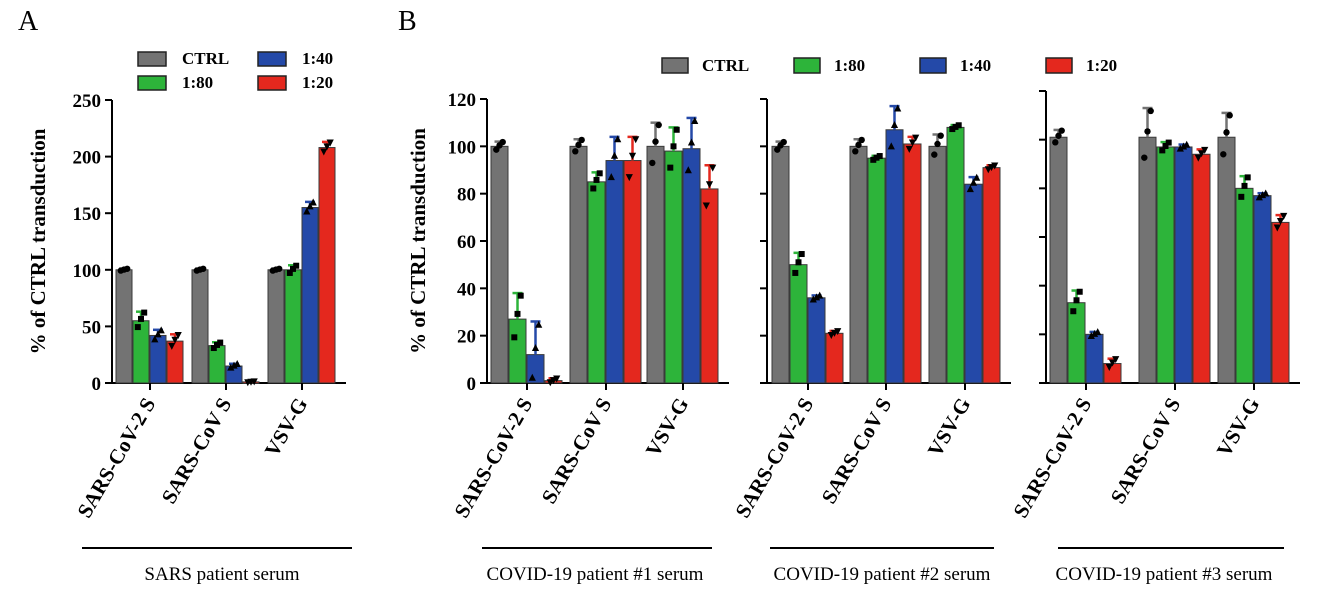 Image resolution: width=1319 pixels, height=597 pixels. I want to click on y-axis-label: % of CTRL transduction, so click(38, 241).